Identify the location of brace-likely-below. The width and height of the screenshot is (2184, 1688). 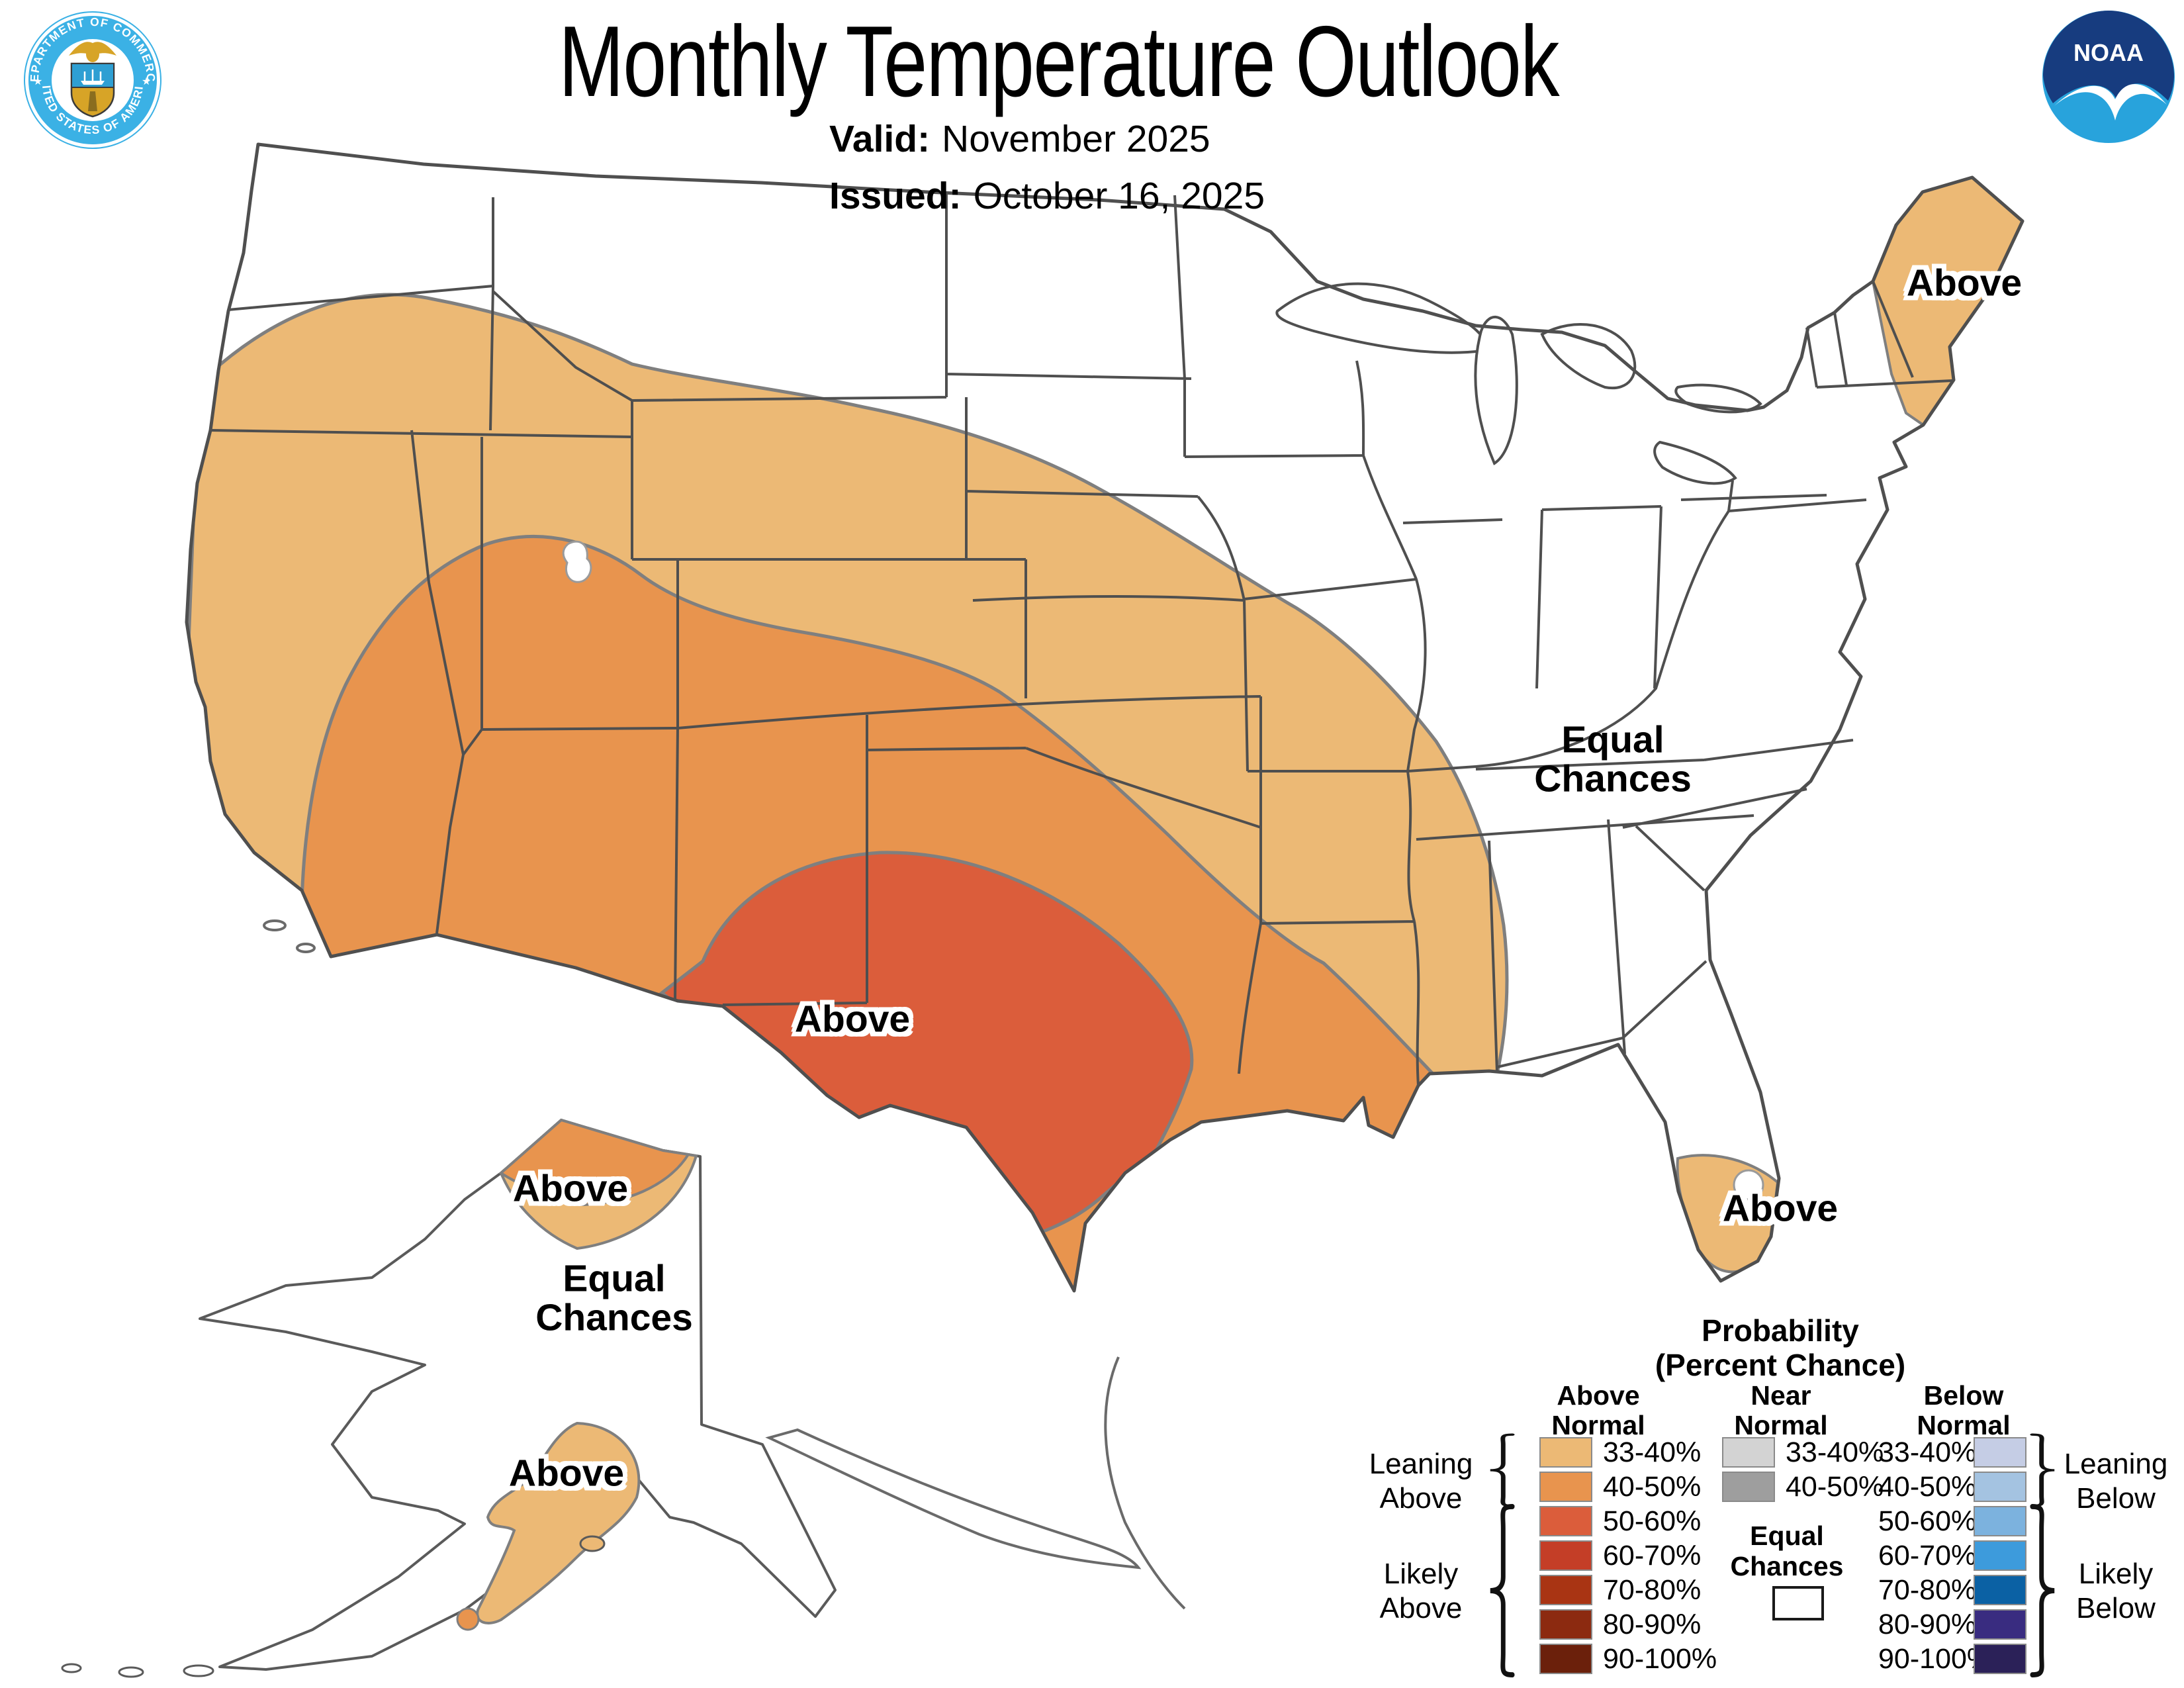
(2042, 1590).